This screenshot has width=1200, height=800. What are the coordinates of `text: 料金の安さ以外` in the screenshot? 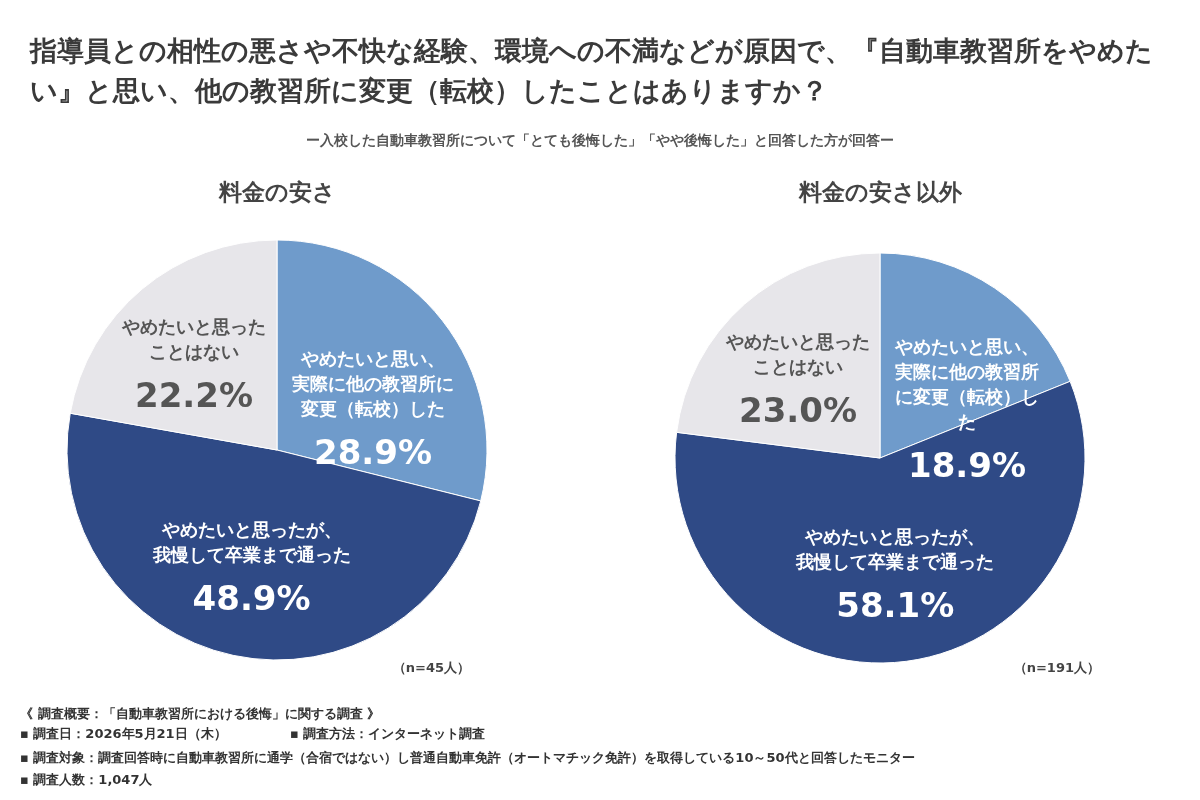 It's located at (880, 192).